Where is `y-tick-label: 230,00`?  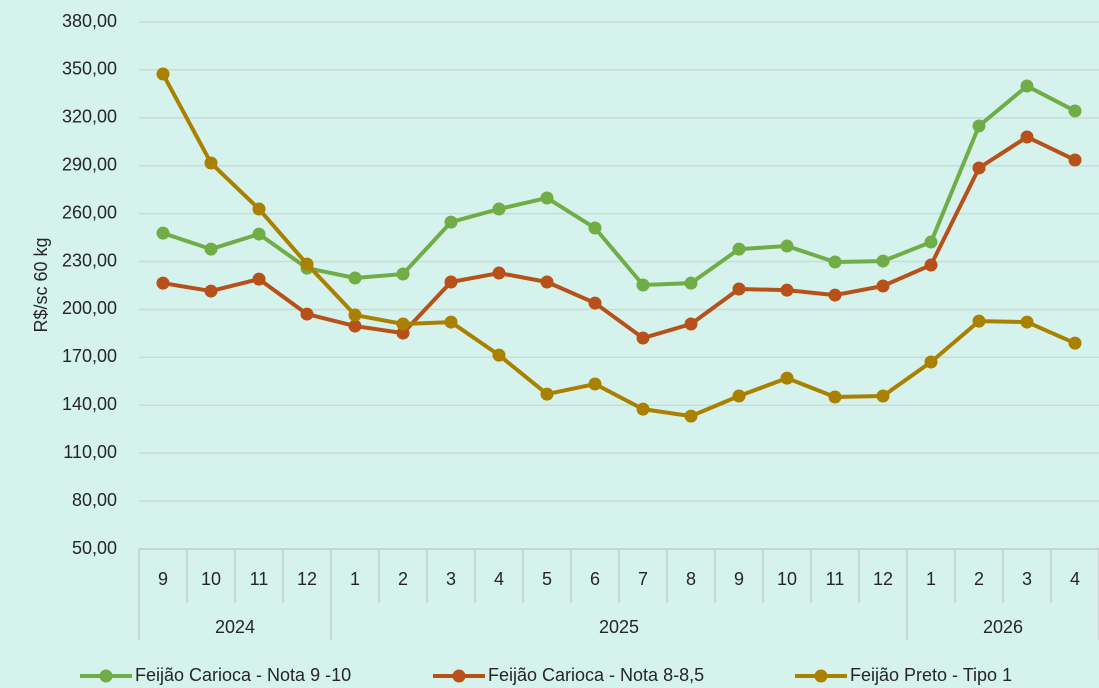
y-tick-label: 230,00 is located at coordinates (89, 260).